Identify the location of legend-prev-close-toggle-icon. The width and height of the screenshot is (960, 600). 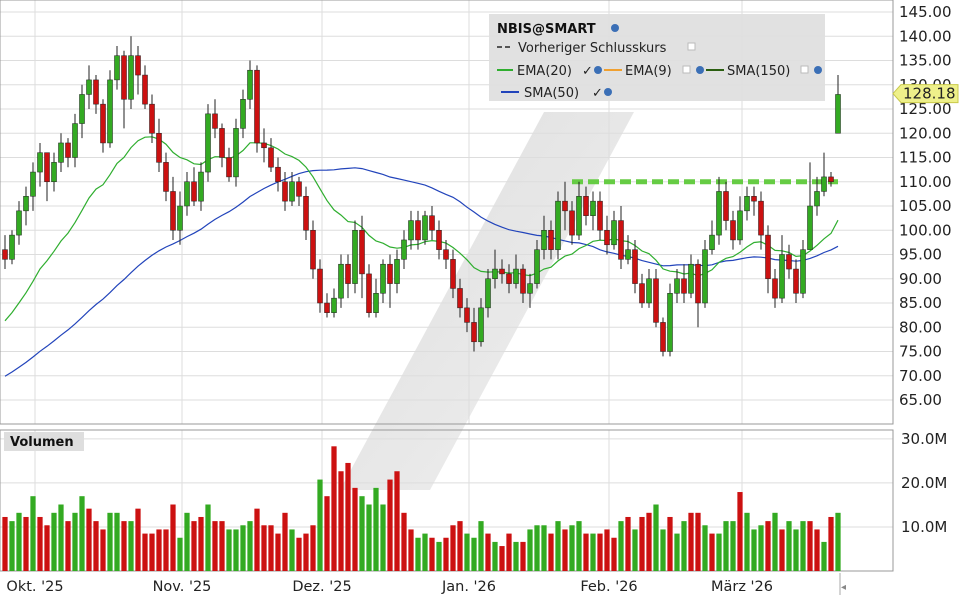
(691, 46).